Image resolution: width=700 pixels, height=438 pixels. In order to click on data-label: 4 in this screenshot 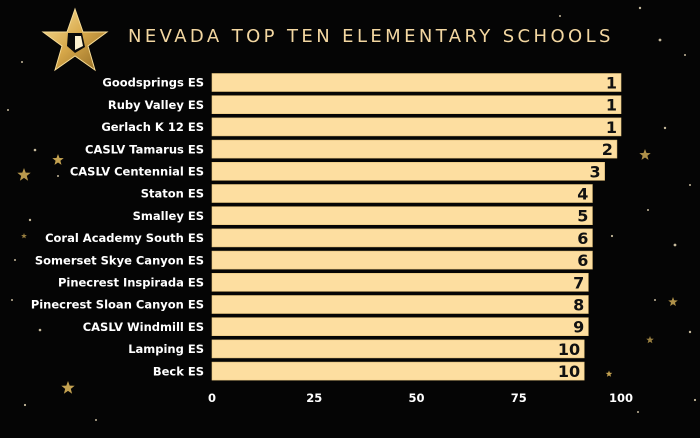, I will do `click(582, 194)`.